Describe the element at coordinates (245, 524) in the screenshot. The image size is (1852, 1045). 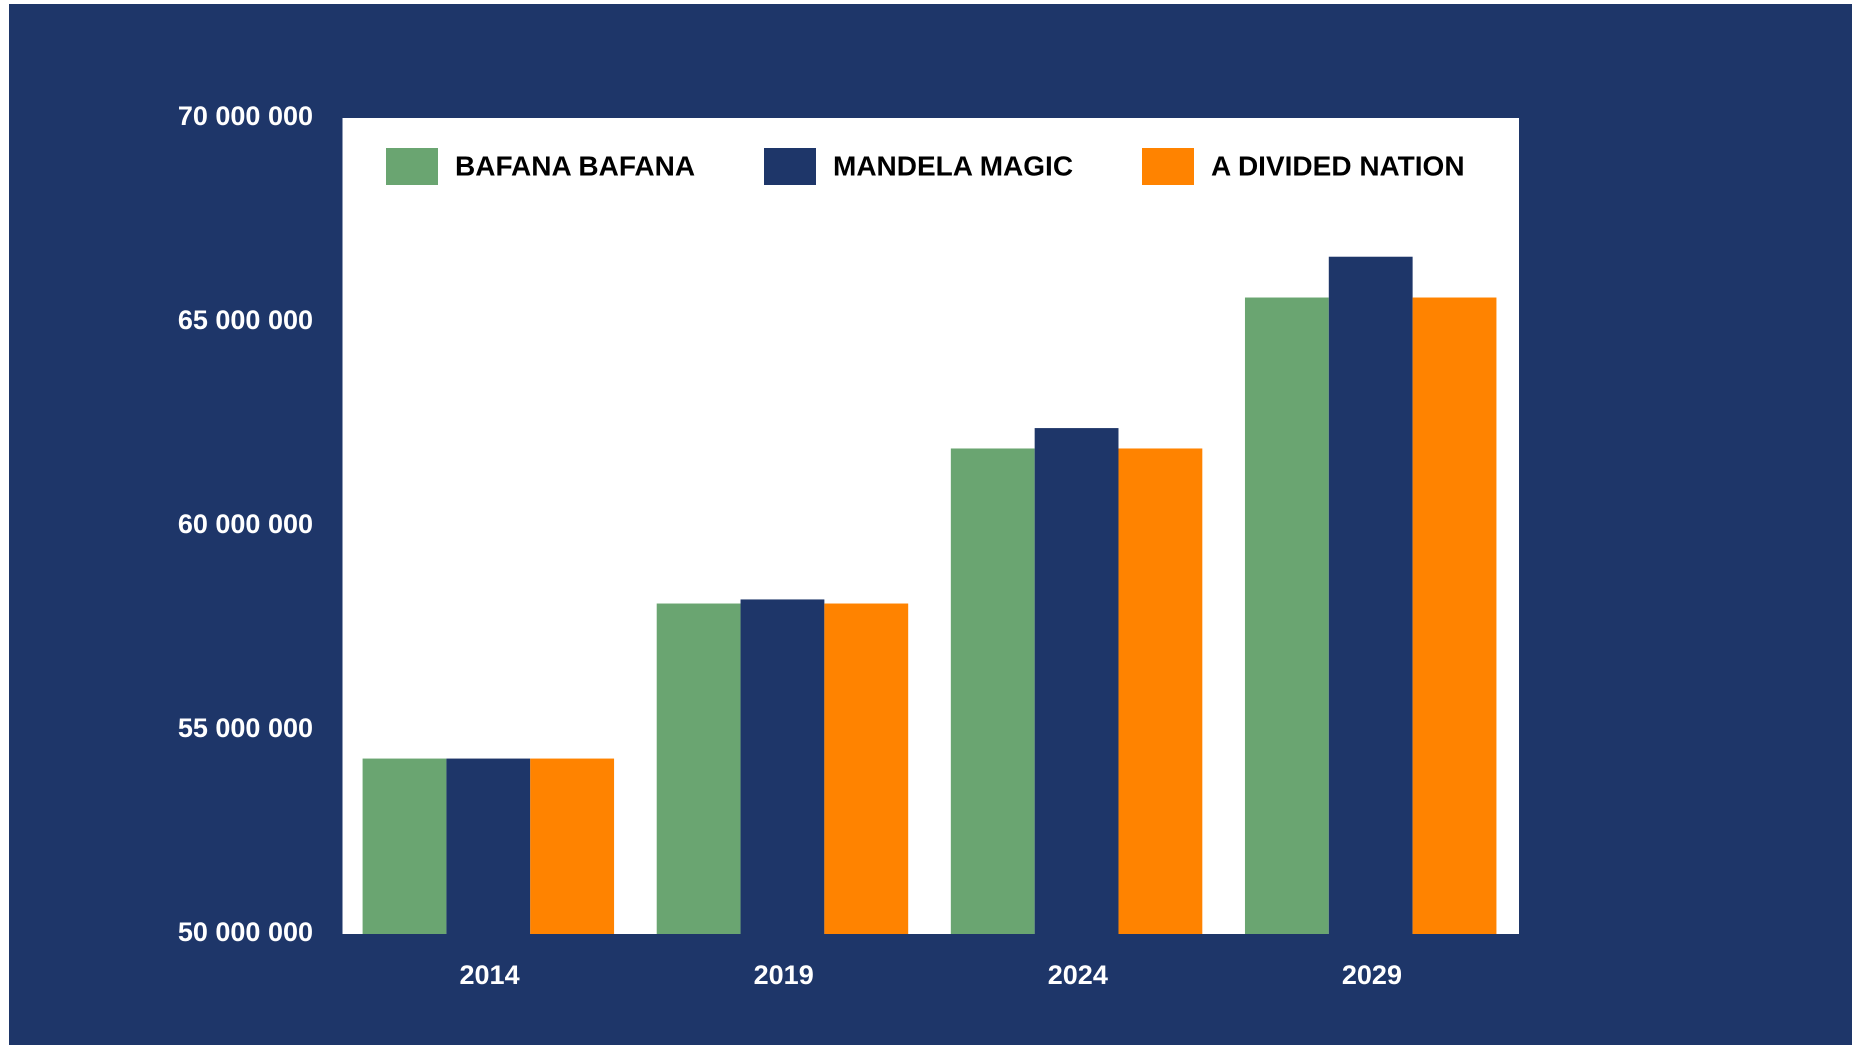
I see `y-tick-label: 60 000 000` at that location.